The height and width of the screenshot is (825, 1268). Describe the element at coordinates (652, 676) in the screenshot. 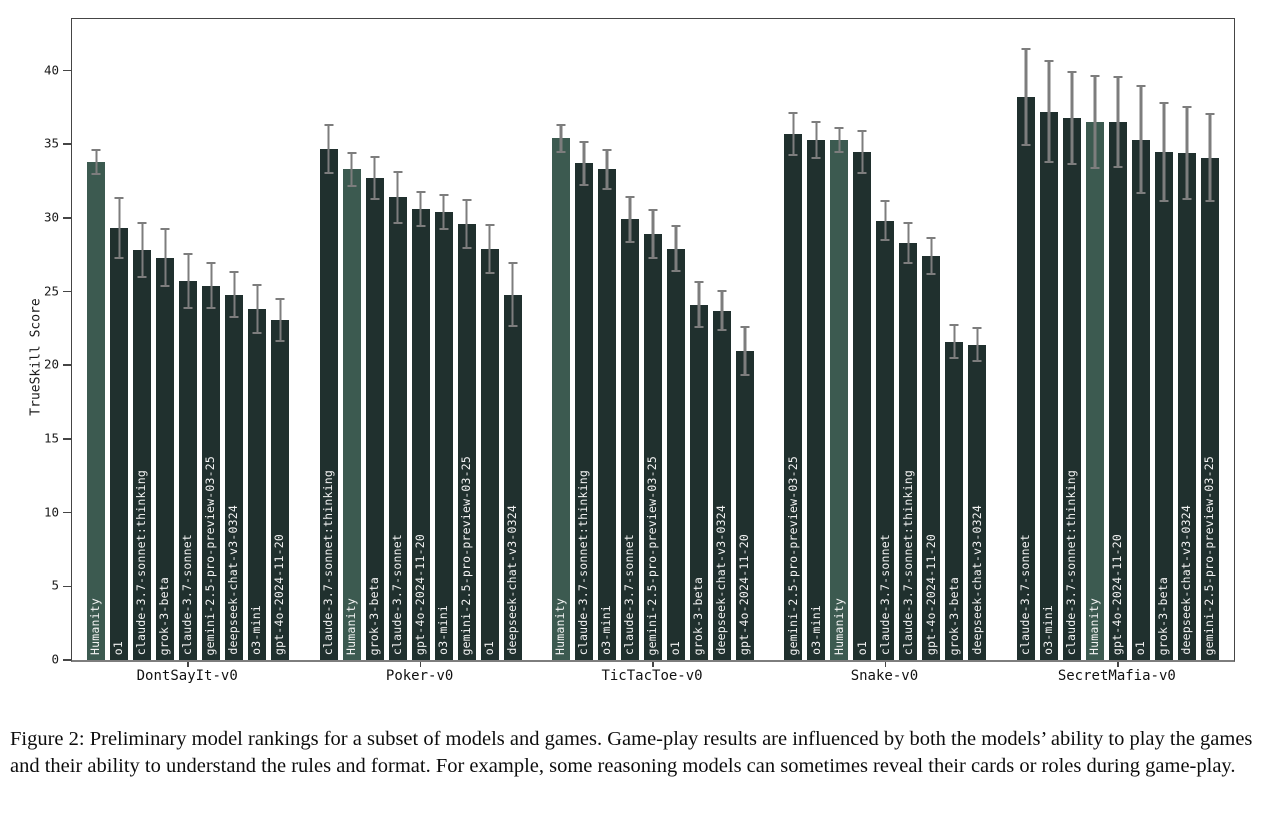

I see `group-label: TicTacToe-v0` at that location.